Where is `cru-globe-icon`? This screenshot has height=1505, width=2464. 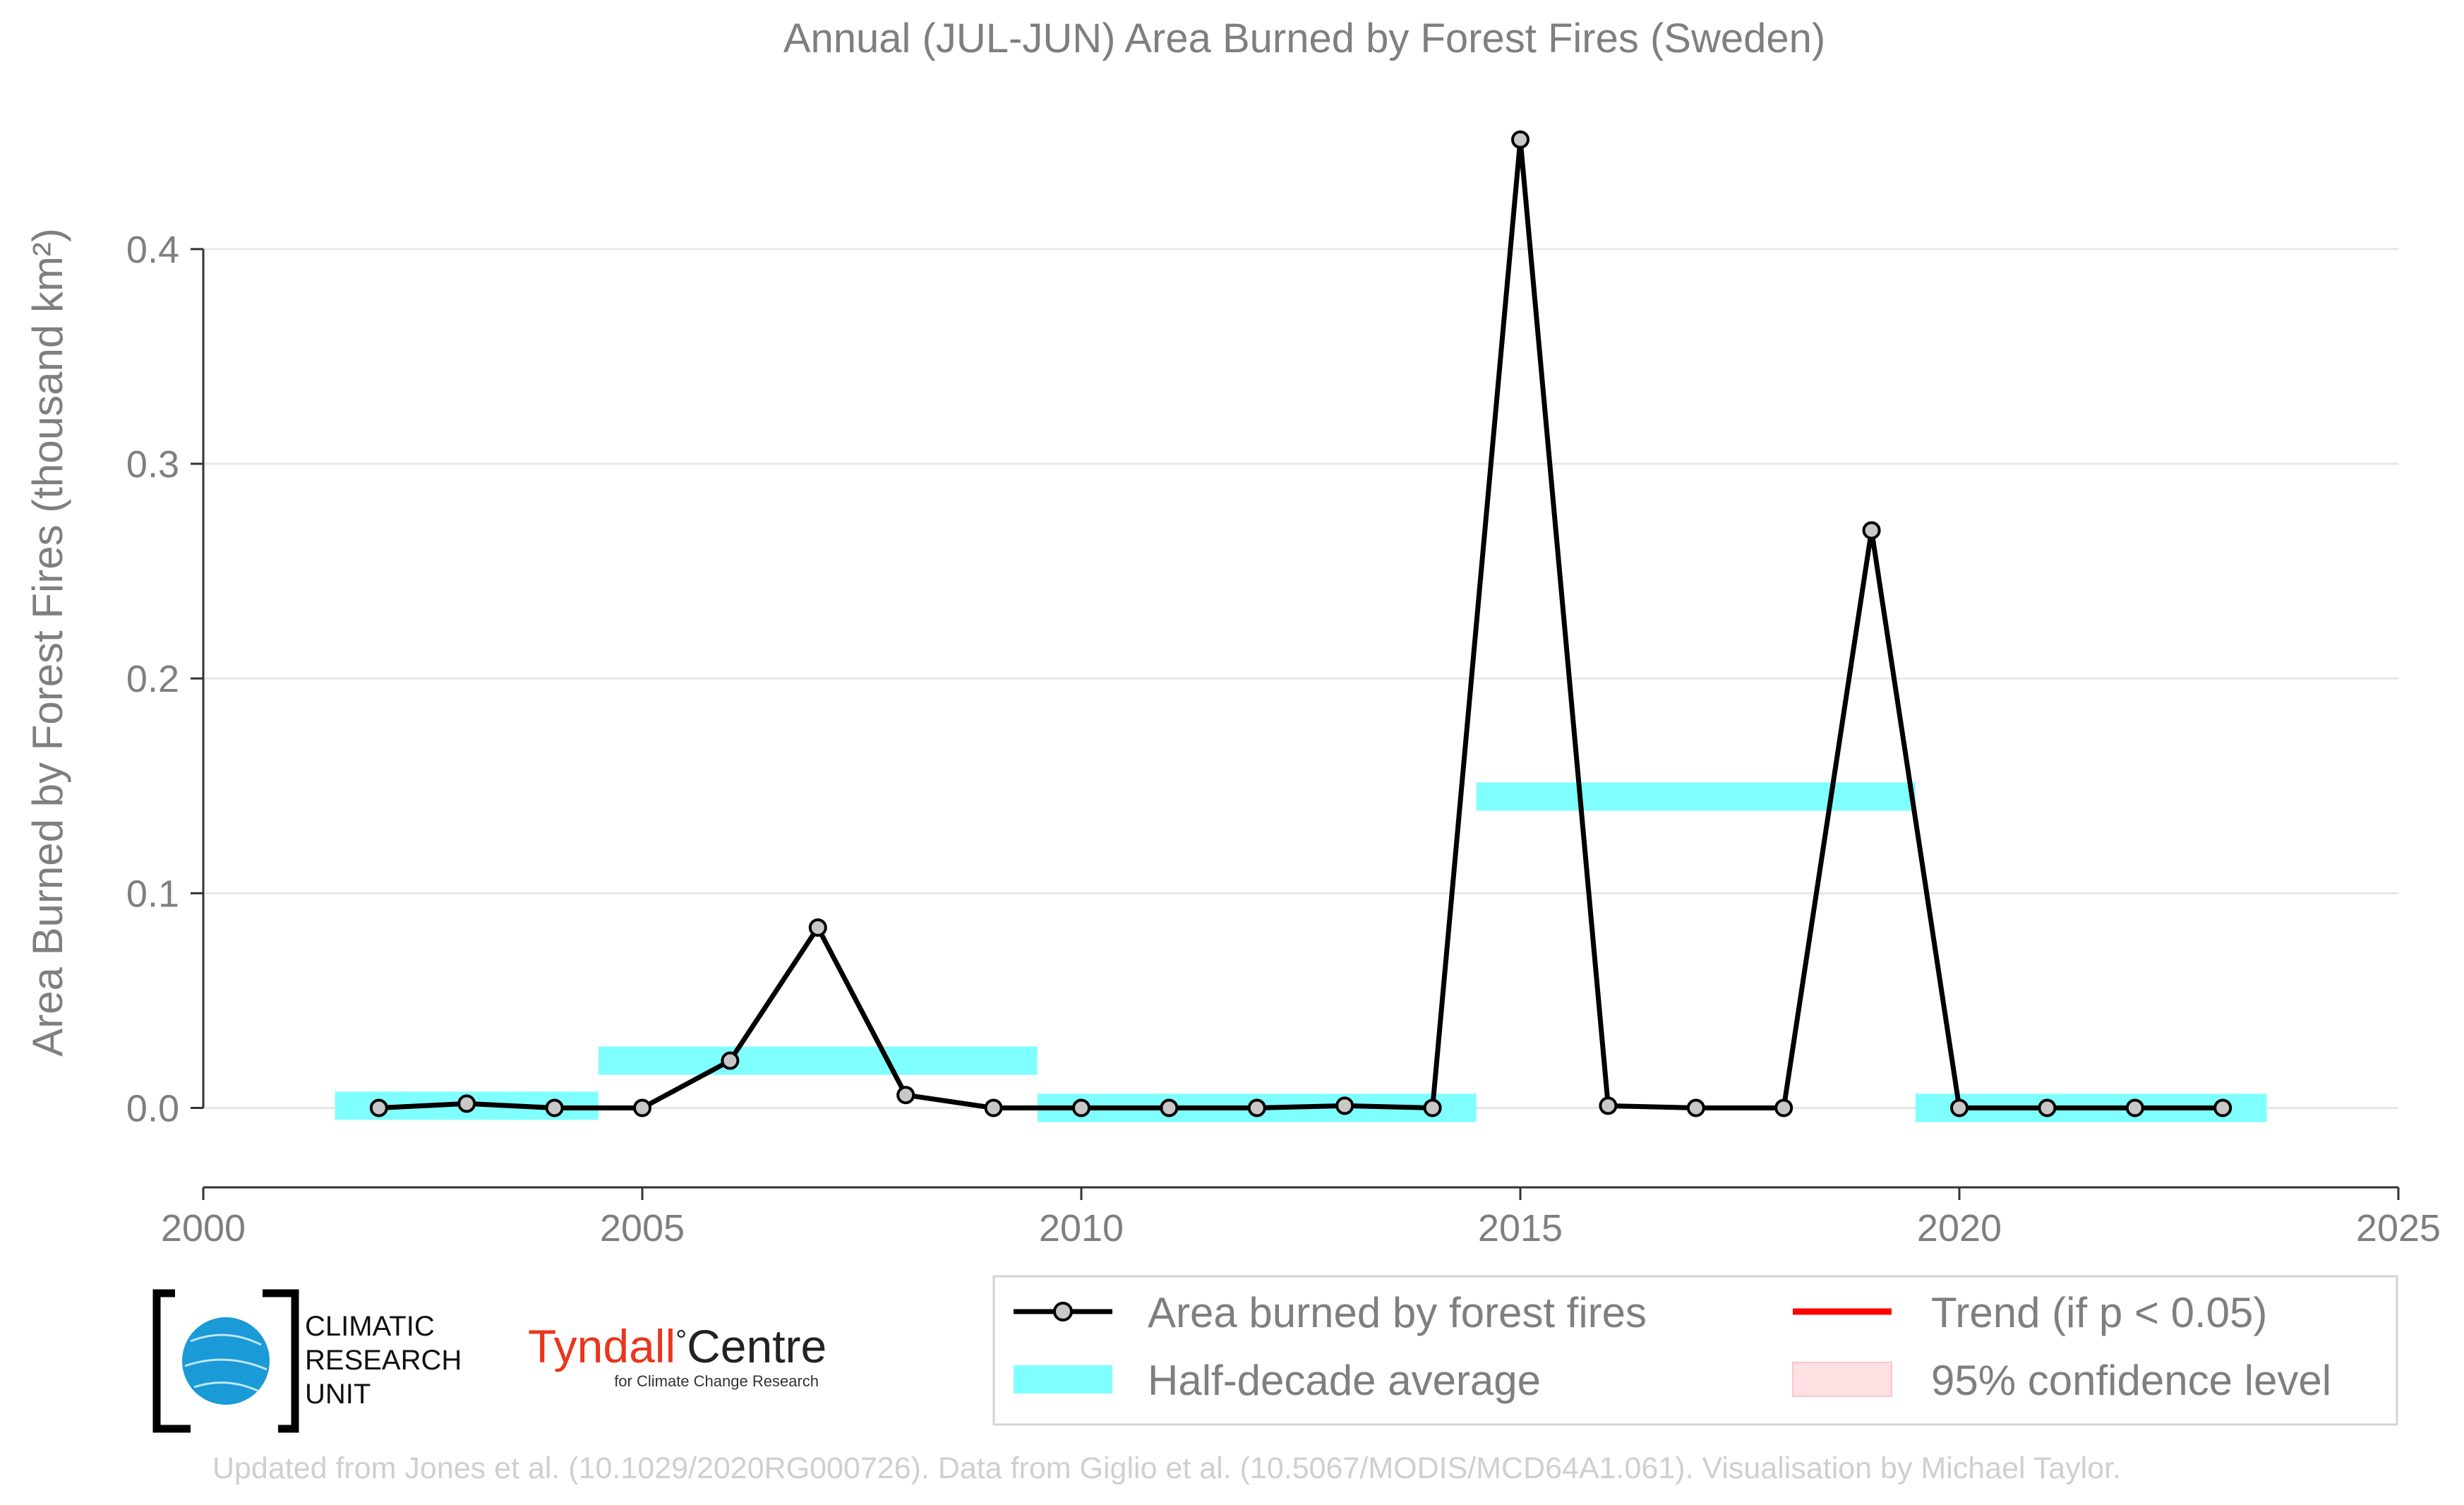
cru-globe-icon is located at coordinates (226, 1361).